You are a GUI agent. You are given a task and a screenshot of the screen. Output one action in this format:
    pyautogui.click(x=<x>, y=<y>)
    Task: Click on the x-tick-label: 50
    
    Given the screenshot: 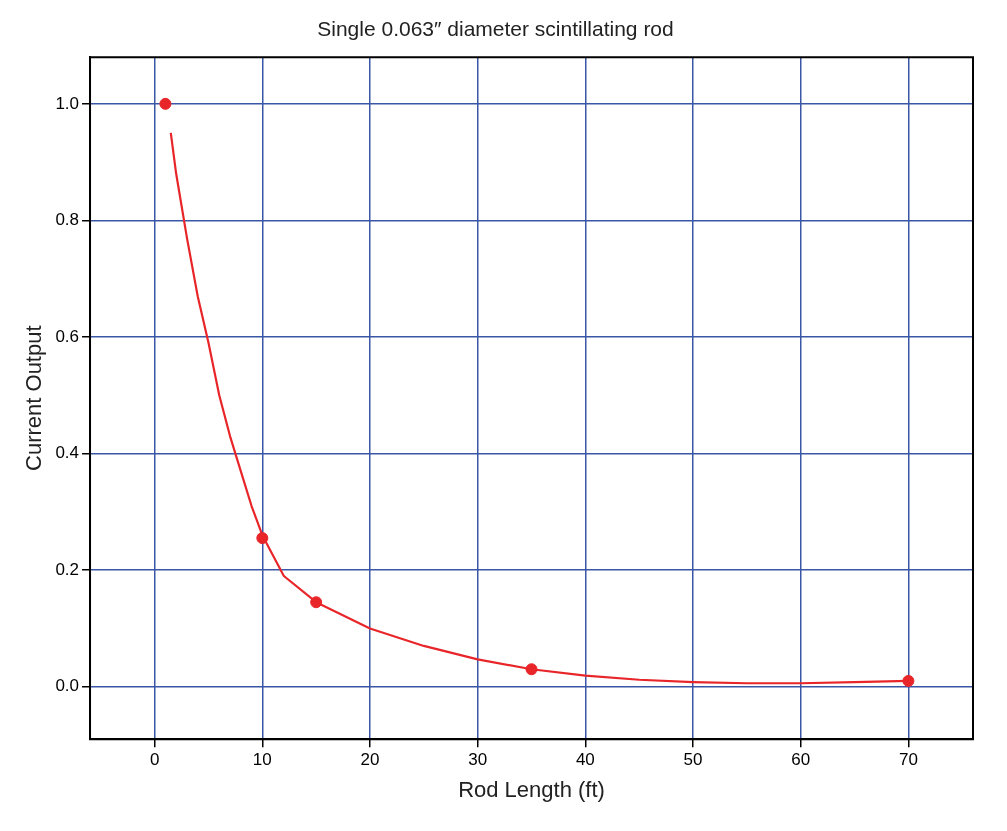 What is the action you would take?
    pyautogui.click(x=693, y=760)
    